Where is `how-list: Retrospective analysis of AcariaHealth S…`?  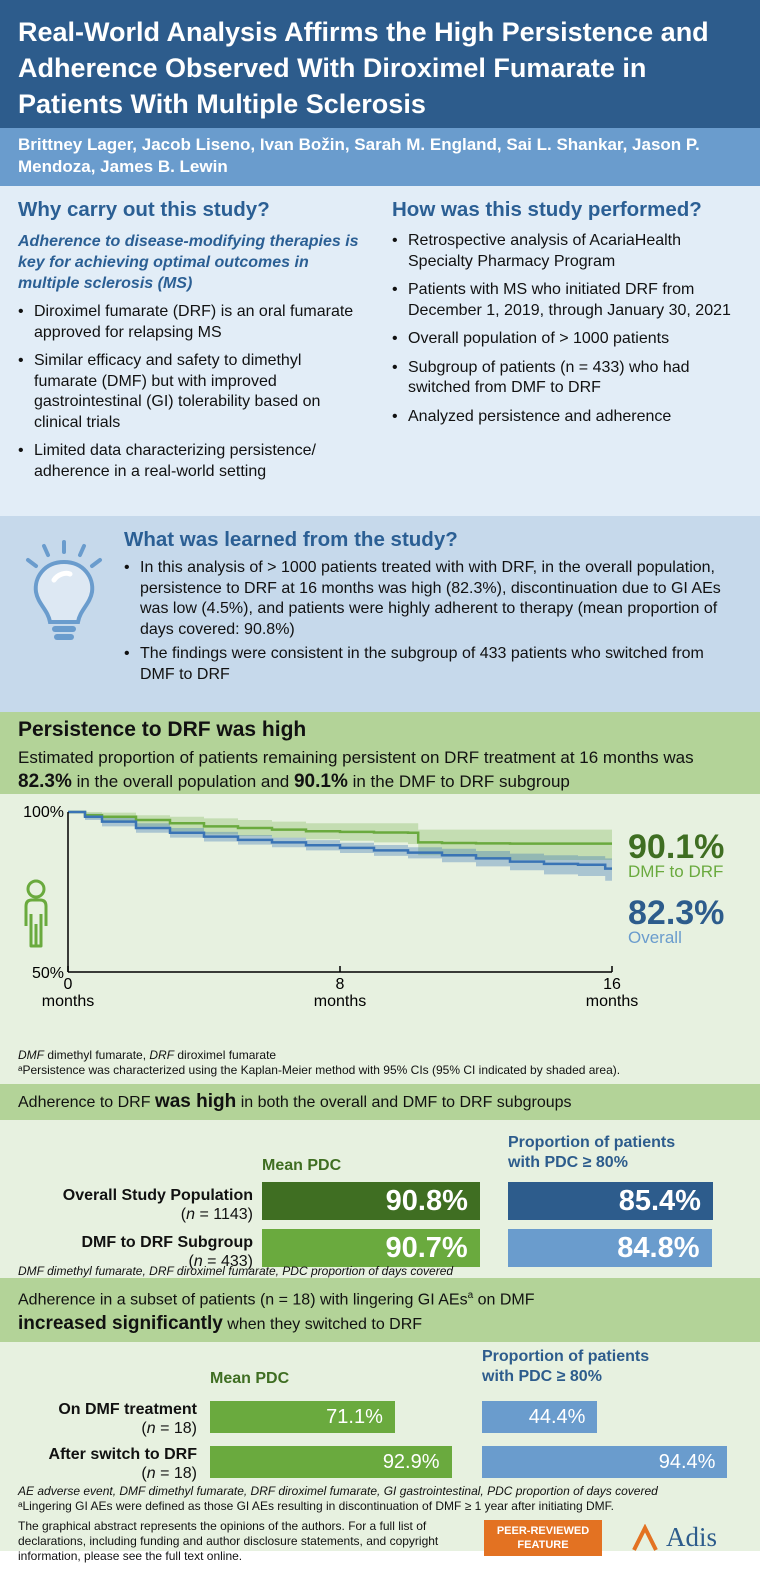
how-list: Retrospective analysis of AcariaHealth S… is located at coordinates (567, 329).